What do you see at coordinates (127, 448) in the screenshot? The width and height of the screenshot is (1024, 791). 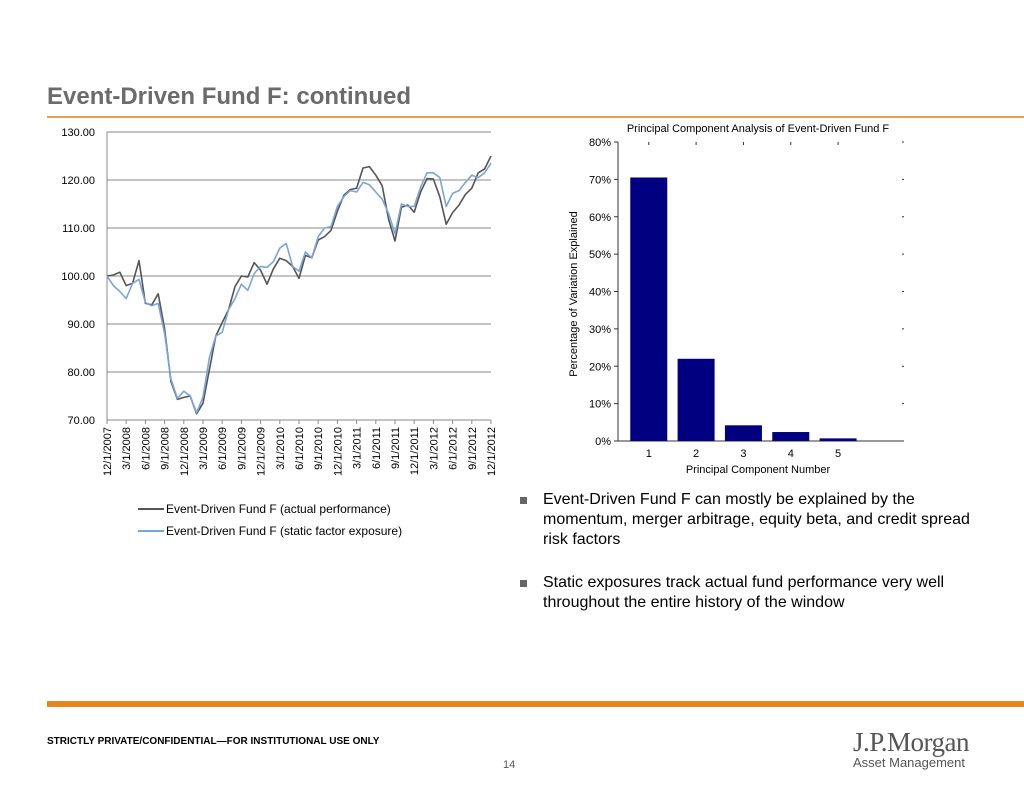 I see `x-tick-label: 3/1/2008` at bounding box center [127, 448].